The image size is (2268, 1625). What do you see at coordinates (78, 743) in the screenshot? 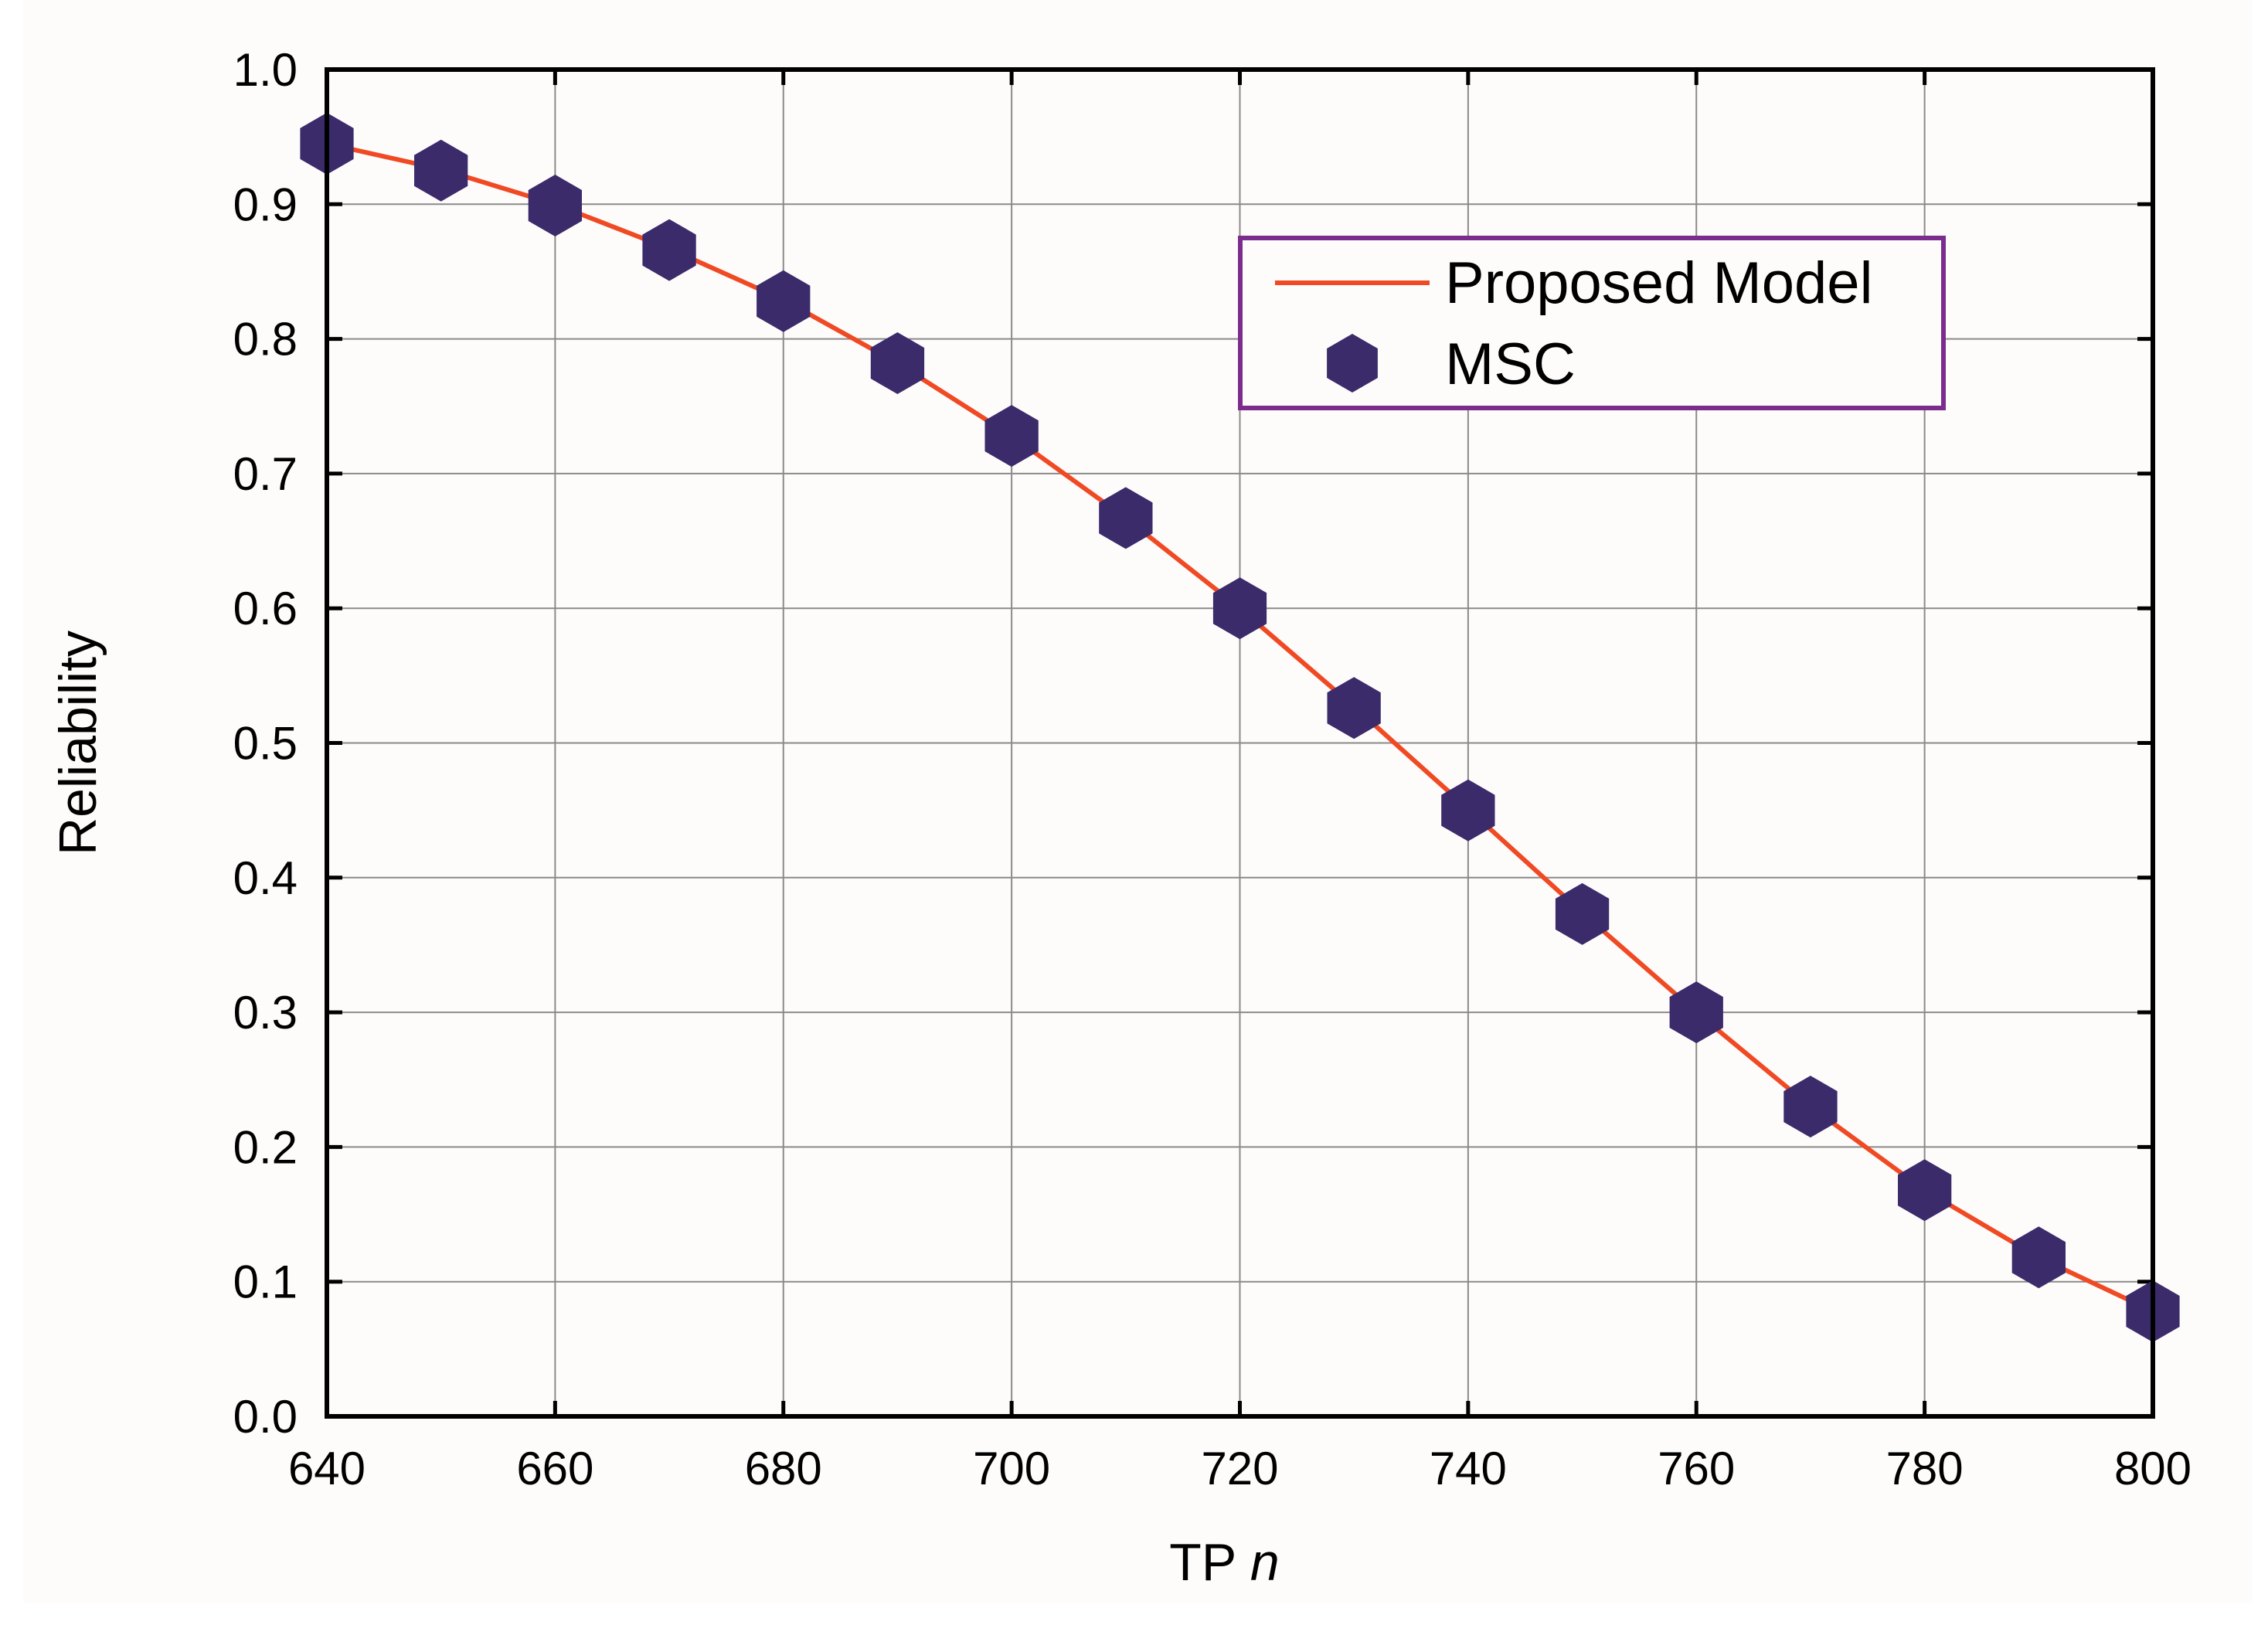
I see `y-axis-title: Reliability` at bounding box center [78, 743].